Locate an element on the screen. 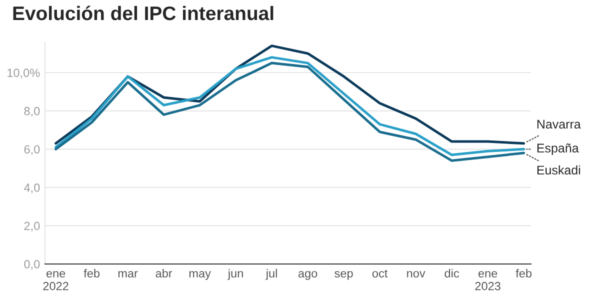  x-tick-label: ene 2023 is located at coordinates (487, 280).